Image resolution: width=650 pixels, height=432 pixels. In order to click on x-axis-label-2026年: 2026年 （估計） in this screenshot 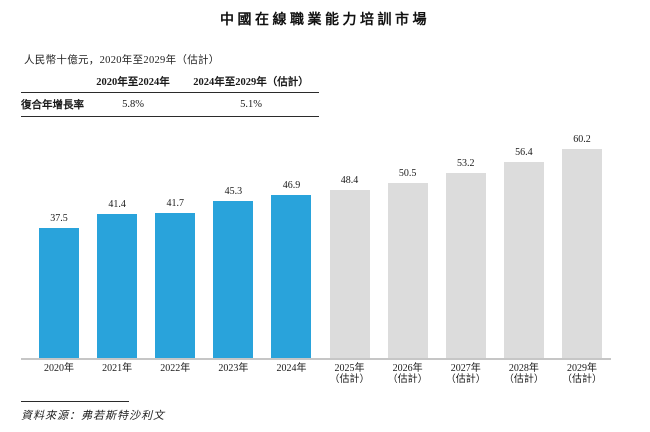, I will do `click(407, 374)`.